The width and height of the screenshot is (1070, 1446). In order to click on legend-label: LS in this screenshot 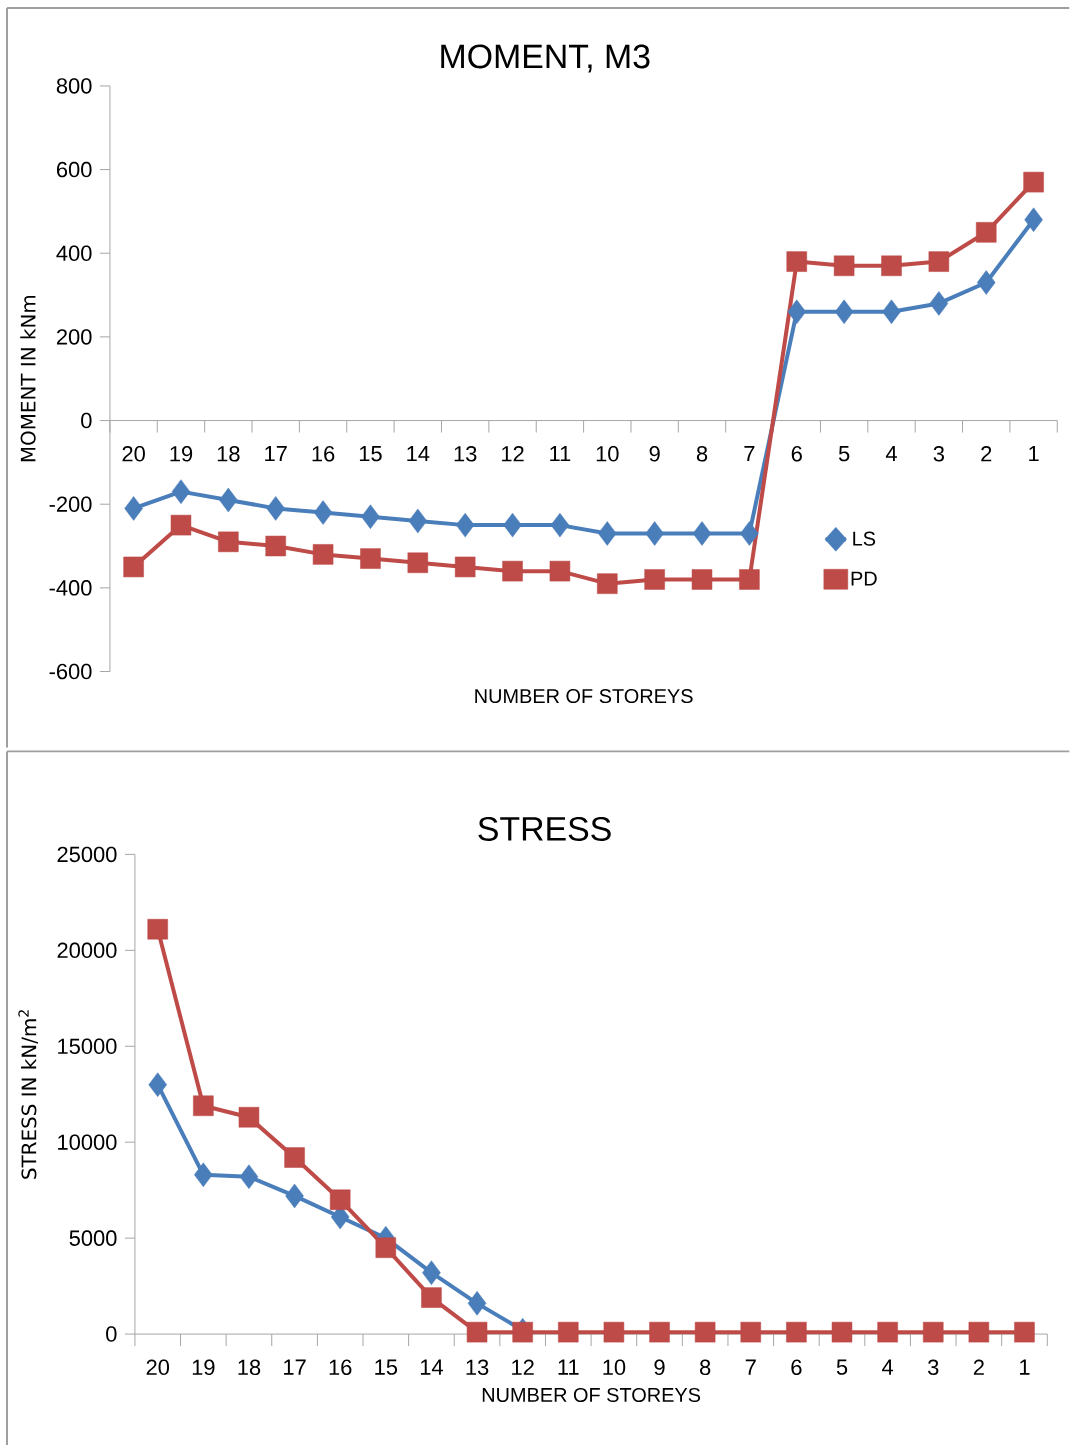, I will do `click(864, 538)`.